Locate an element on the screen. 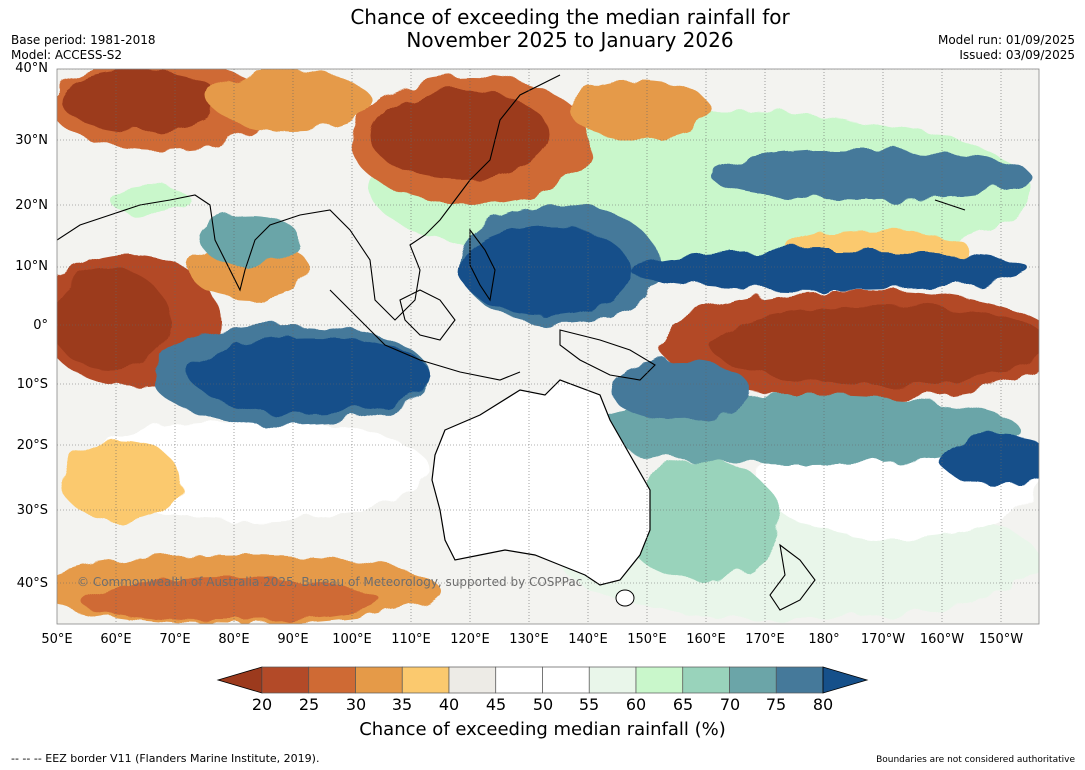 The image size is (1085, 770). lon-label: 150°W is located at coordinates (1001, 639).